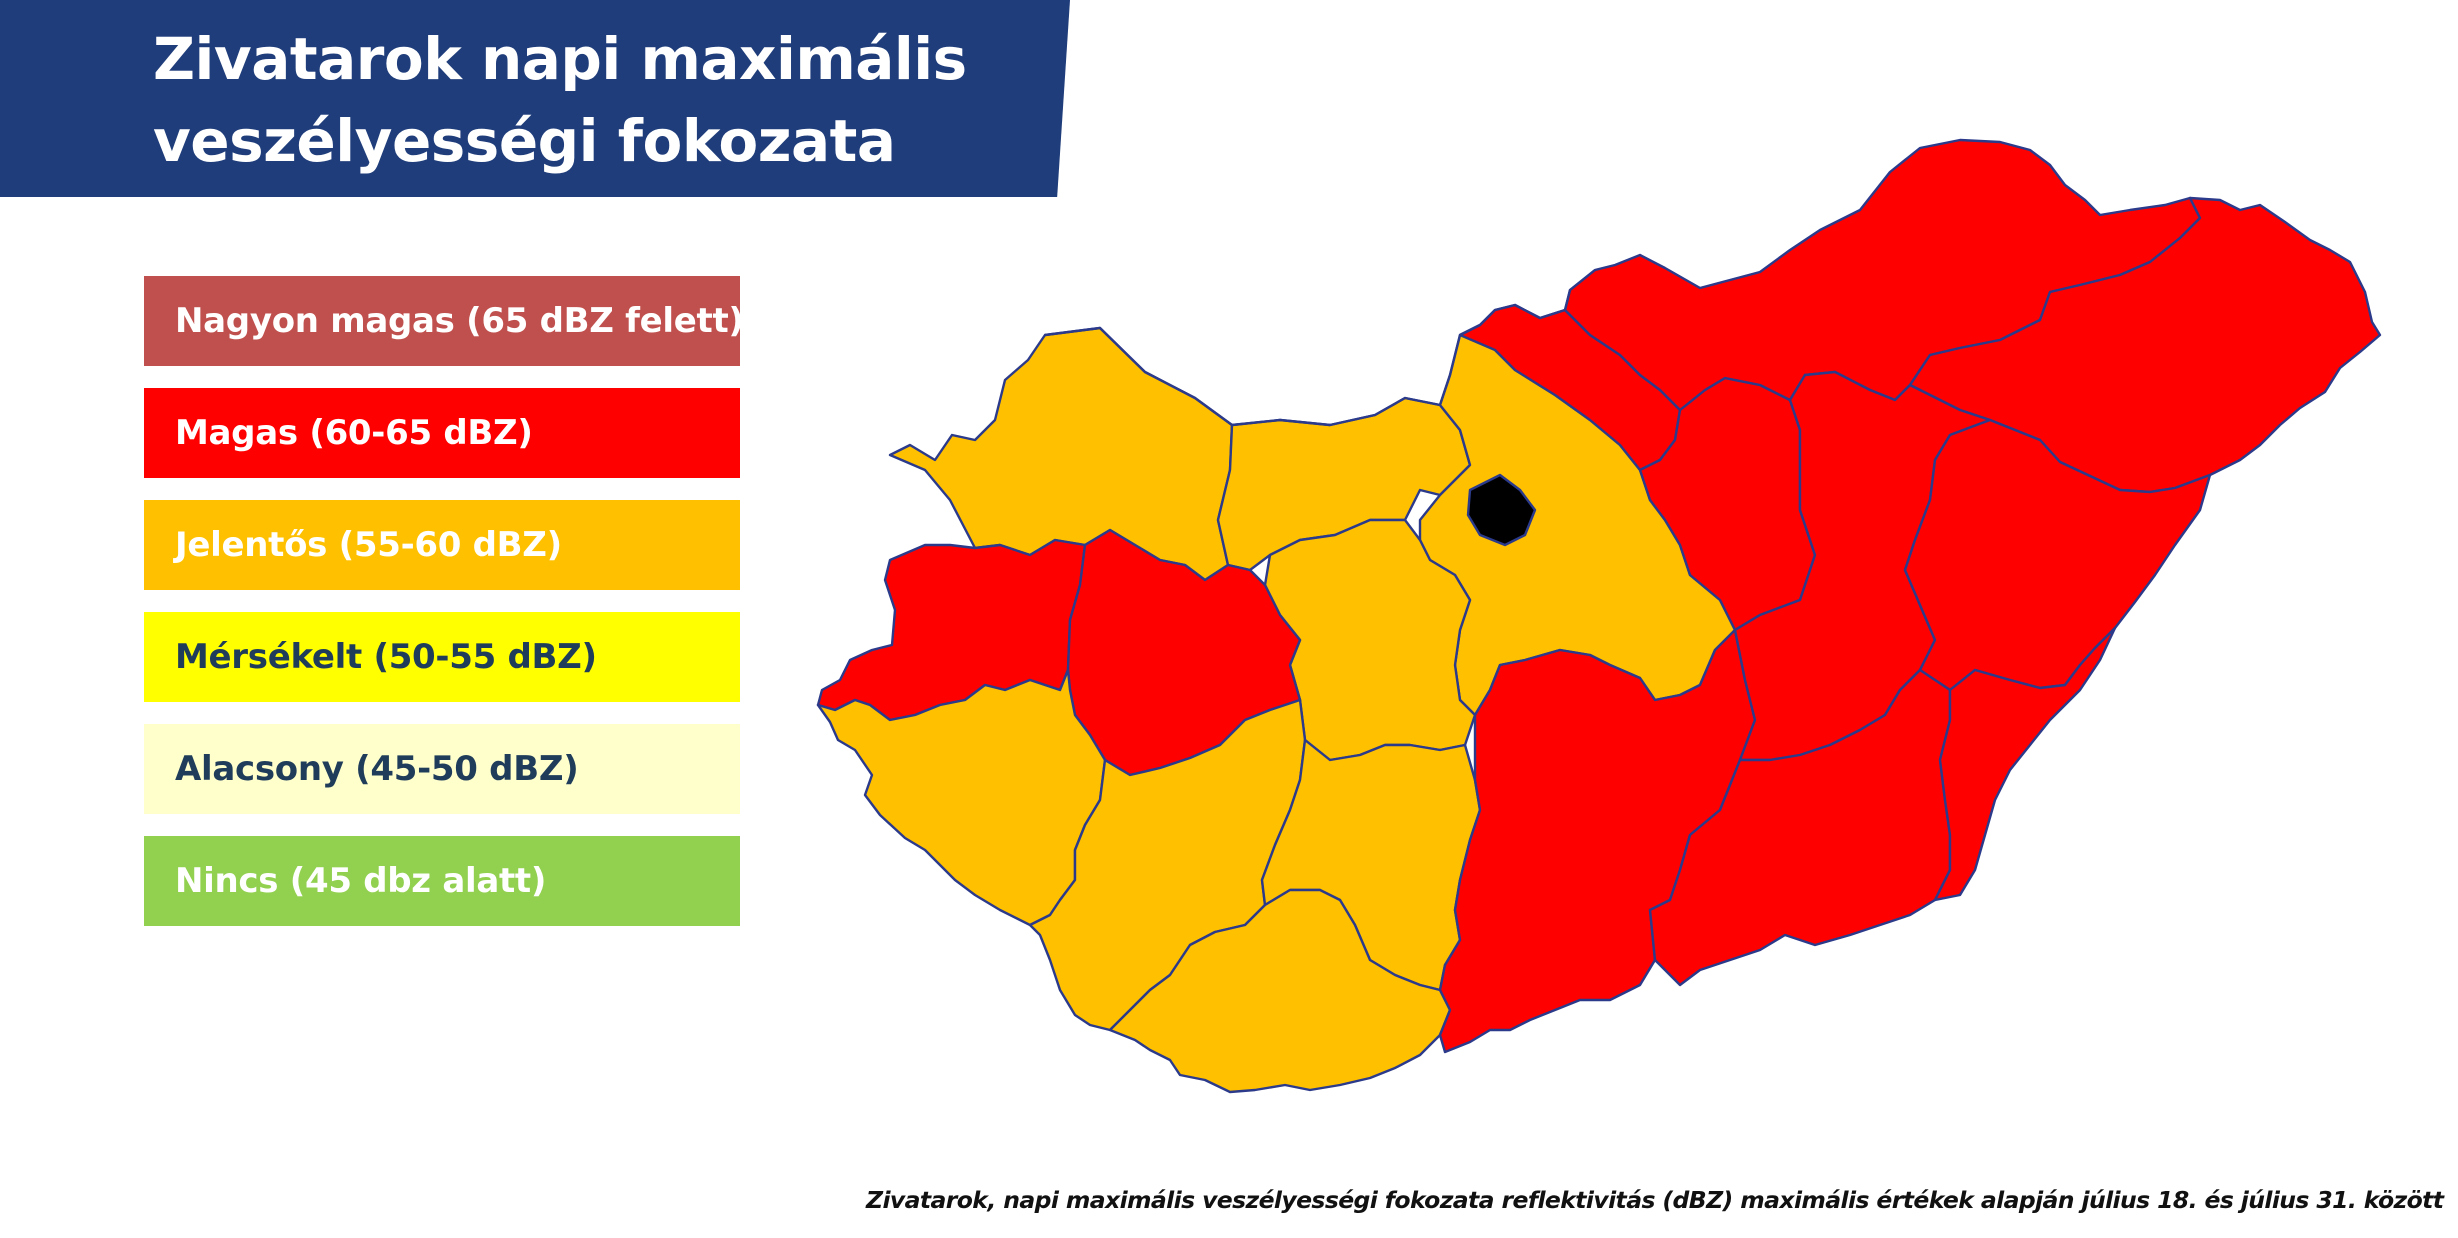 This screenshot has width=2458, height=1238. I want to click on legend-item-low: Alacsony (45-50 dBZ), so click(442, 769).